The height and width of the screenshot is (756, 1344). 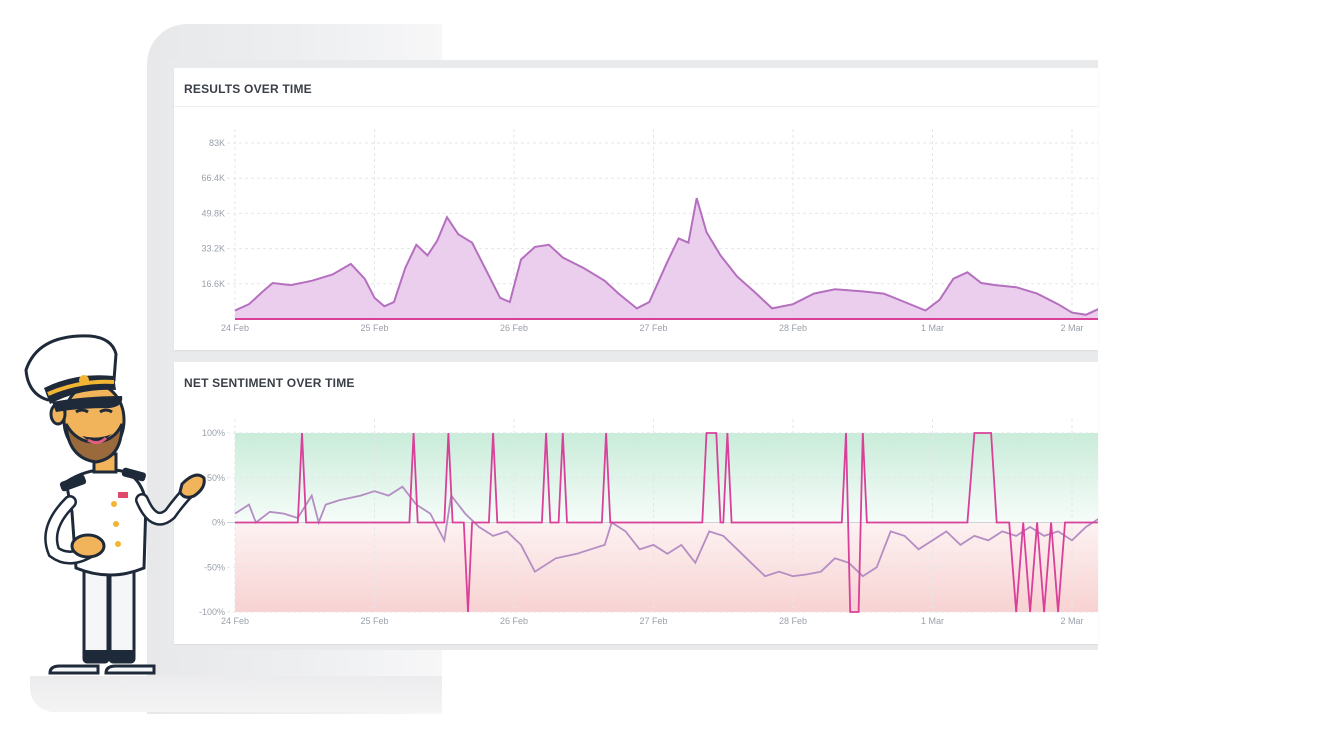 What do you see at coordinates (269, 383) in the screenshot?
I see `card-title: NET SENTIMENT OVER TIME` at bounding box center [269, 383].